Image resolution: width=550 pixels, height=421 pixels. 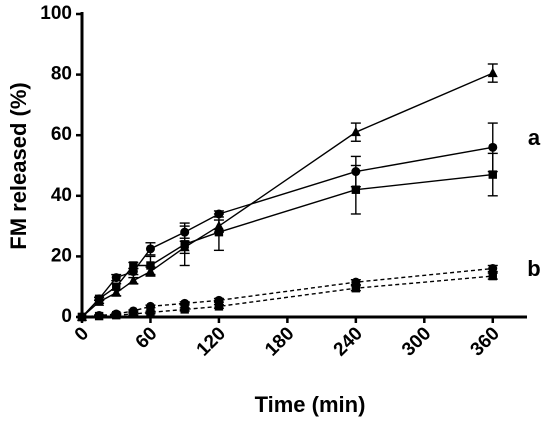 I want to click on x-tick-label: 180, so click(x=279, y=341).